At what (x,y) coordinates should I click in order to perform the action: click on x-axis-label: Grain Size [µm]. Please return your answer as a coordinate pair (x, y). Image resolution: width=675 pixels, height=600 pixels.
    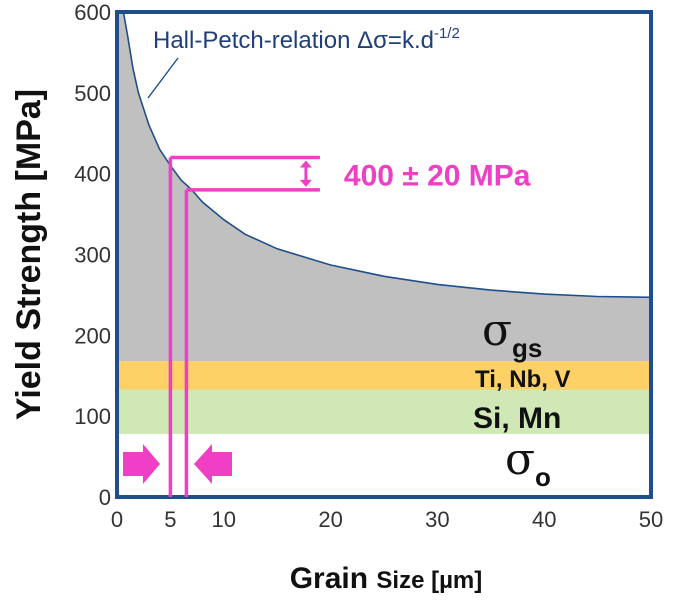
    Looking at the image, I should click on (386, 578).